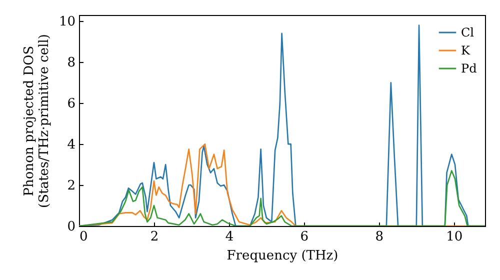  I want to click on y-tick-label: 6, so click(71, 104).